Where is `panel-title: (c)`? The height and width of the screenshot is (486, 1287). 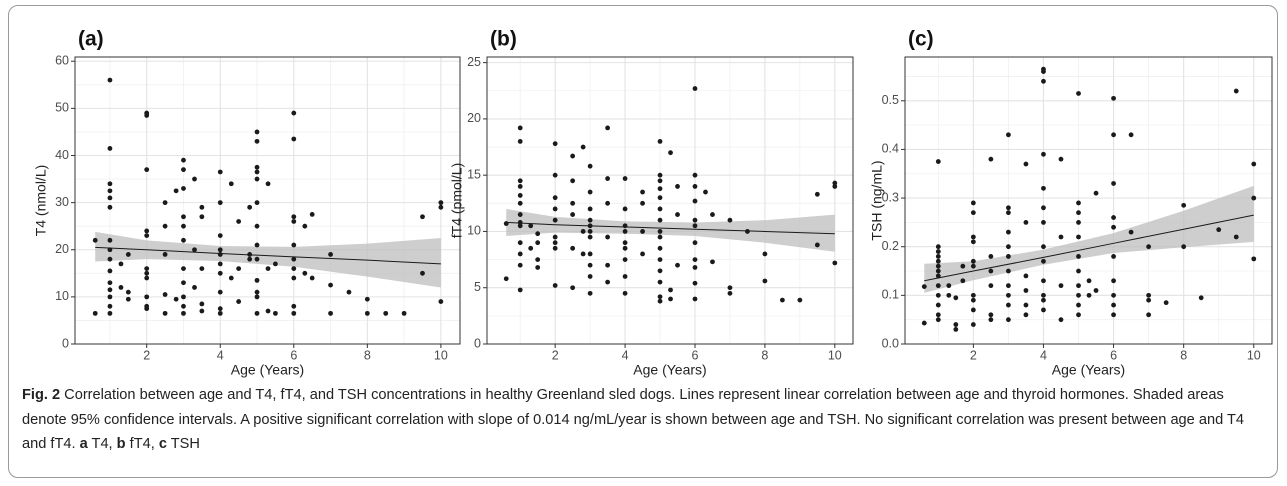
panel-title: (c) is located at coordinates (921, 39).